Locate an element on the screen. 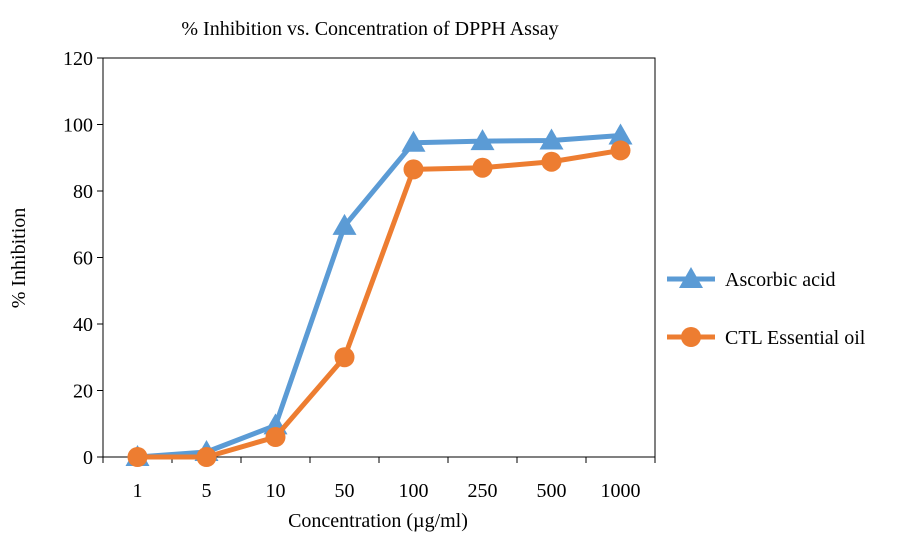 The height and width of the screenshot is (536, 915). y-axis-ticks: 0 20 40 60 80 100 120 is located at coordinates (83, 258).